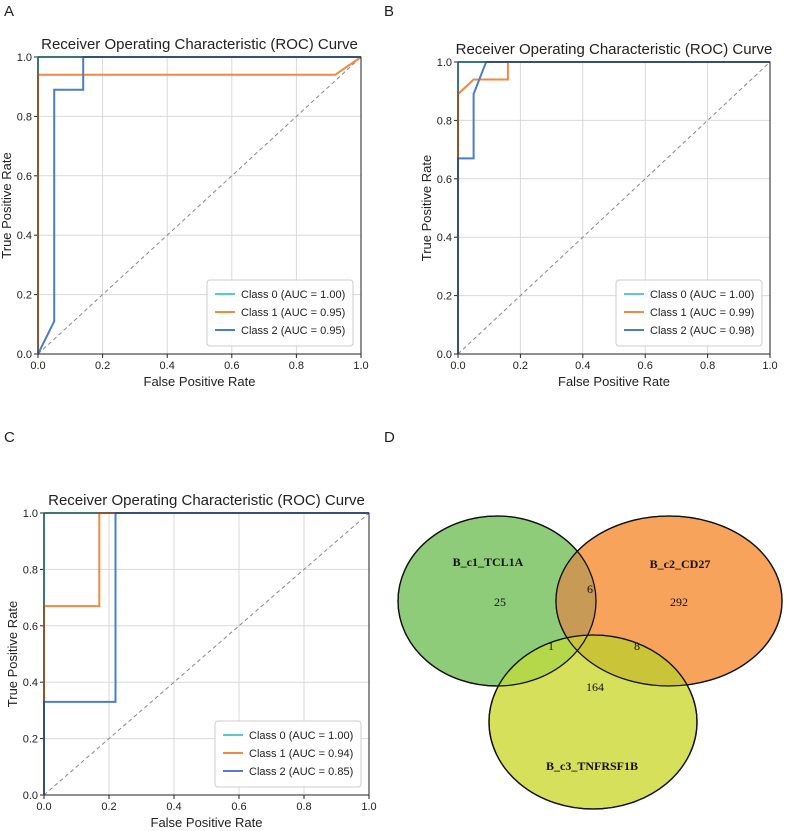  What do you see at coordinates (637, 646) in the screenshot?
I see `venn-count-2-3: 8` at bounding box center [637, 646].